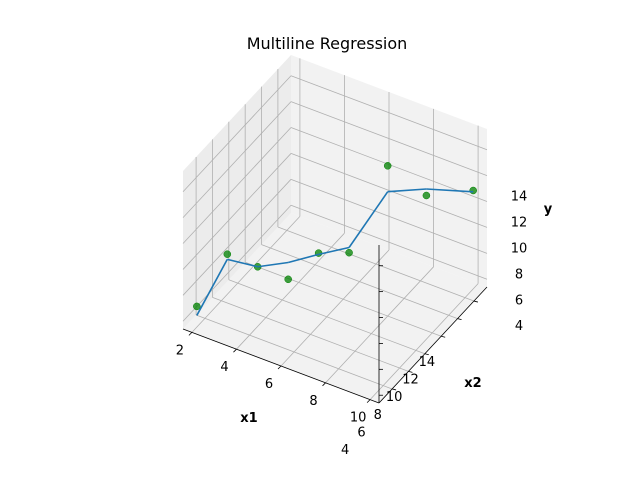  Describe the element at coordinates (361, 432) in the screenshot. I see `y-tick-label: 6` at that location.